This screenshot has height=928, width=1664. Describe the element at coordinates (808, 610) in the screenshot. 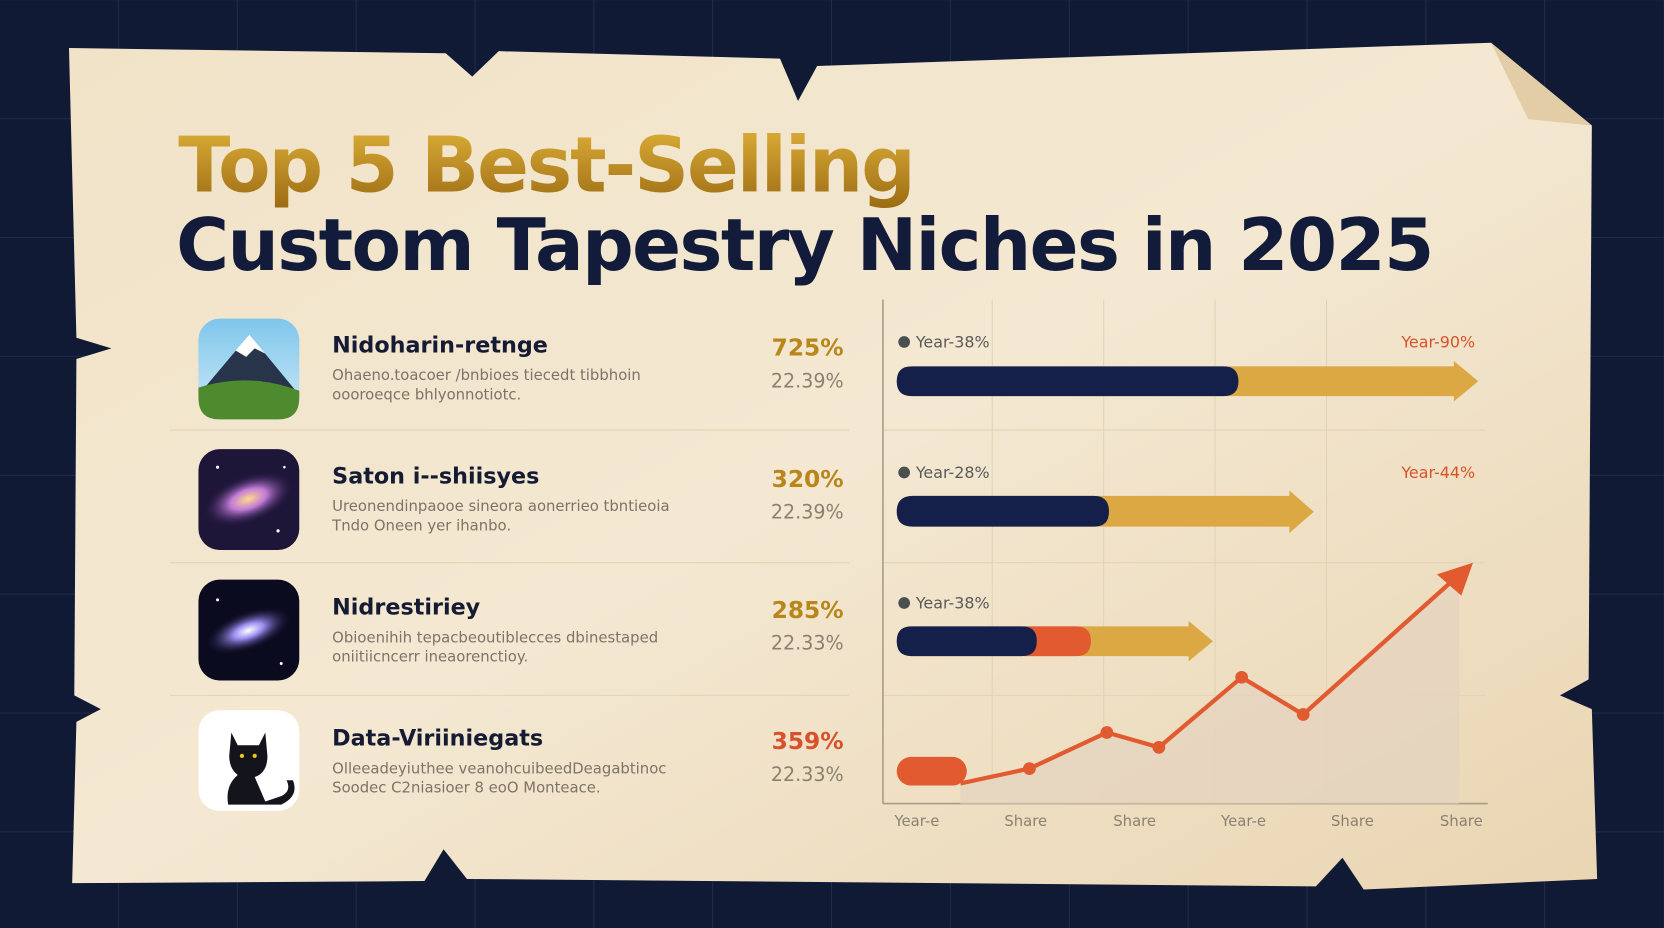

I see `item-percent: 285%` at that location.